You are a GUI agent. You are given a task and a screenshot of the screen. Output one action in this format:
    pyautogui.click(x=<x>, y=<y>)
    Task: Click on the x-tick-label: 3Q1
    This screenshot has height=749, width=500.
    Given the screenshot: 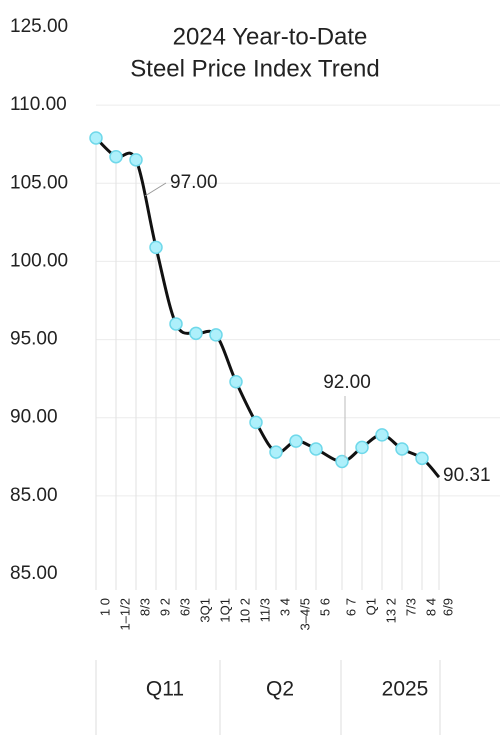 What is the action you would take?
    pyautogui.click(x=204, y=610)
    